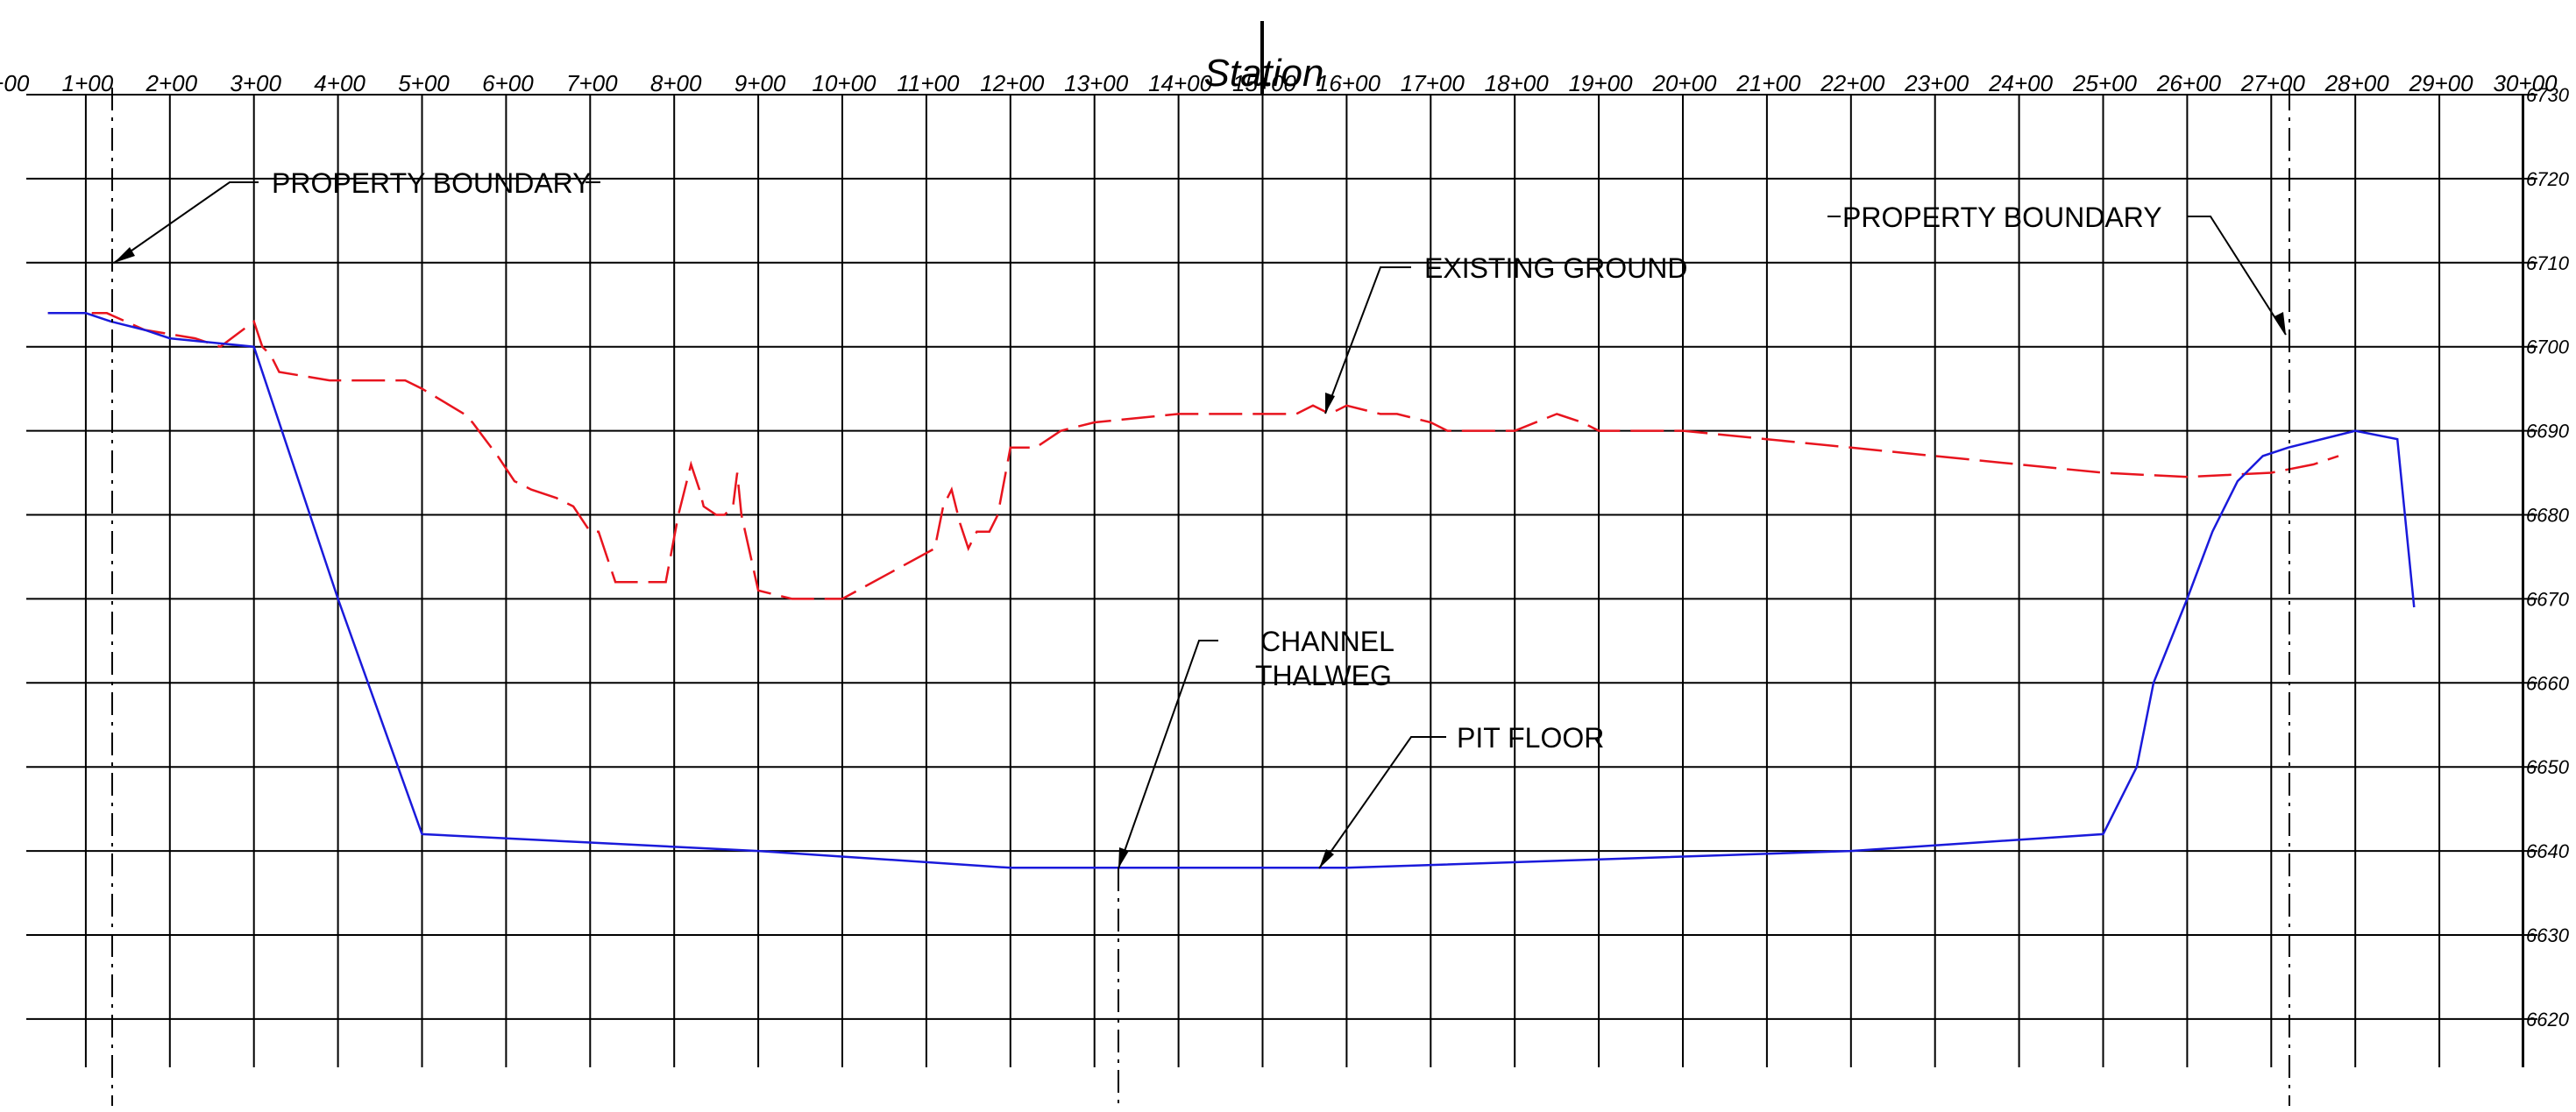 The image size is (2576, 1112). Describe the element at coordinates (508, 83) in the screenshot. I see `x-tick-label: 6+00` at that location.